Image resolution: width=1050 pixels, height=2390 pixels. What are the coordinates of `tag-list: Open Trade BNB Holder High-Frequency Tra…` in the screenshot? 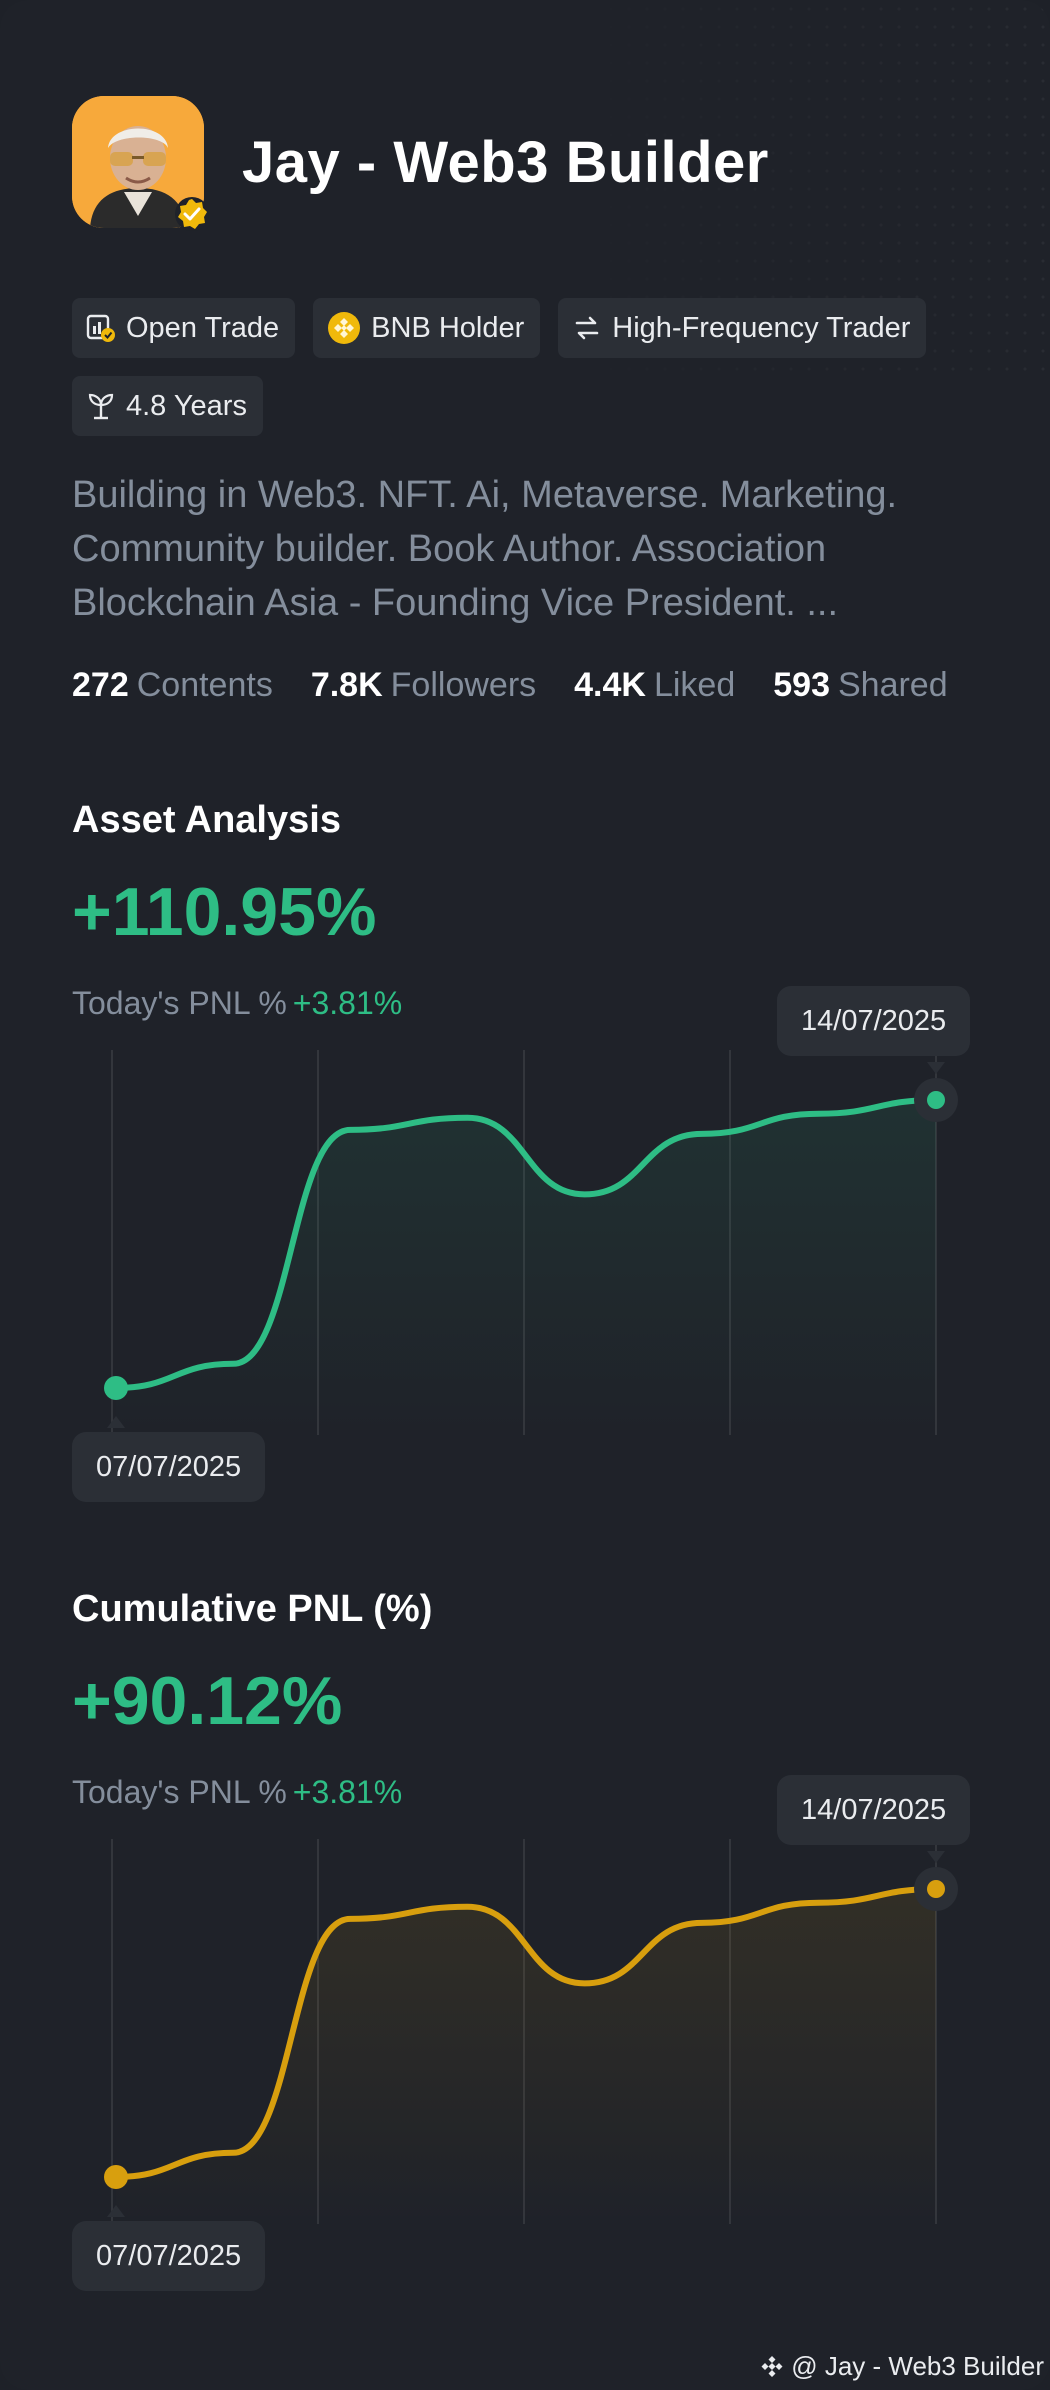 It's located at (532, 367).